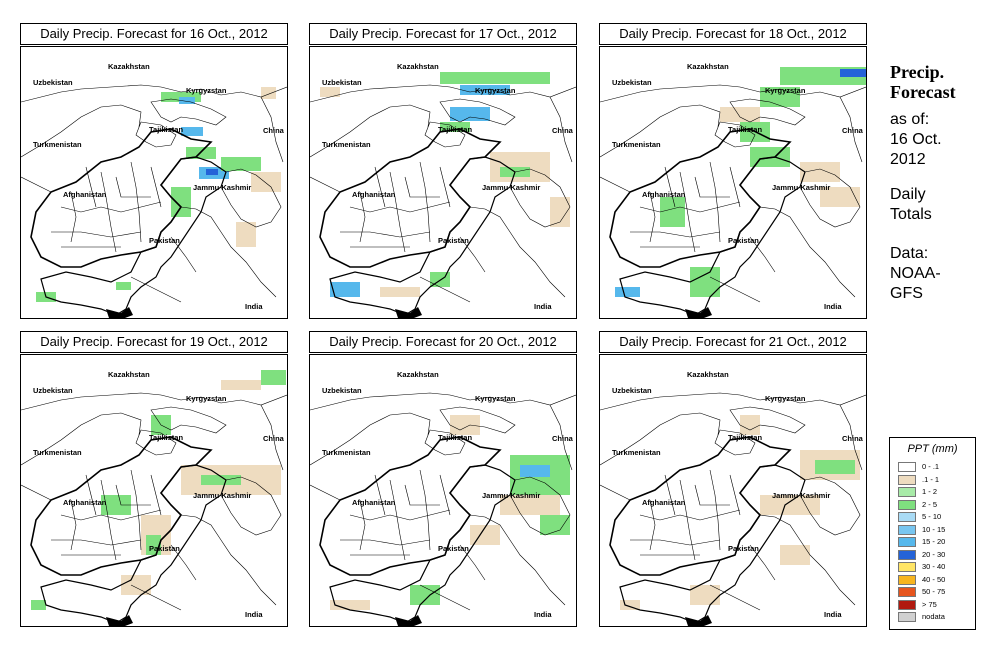 The image size is (983, 649). What do you see at coordinates (935, 480) in the screenshot?
I see `legend-item: .1 - 1` at bounding box center [935, 480].